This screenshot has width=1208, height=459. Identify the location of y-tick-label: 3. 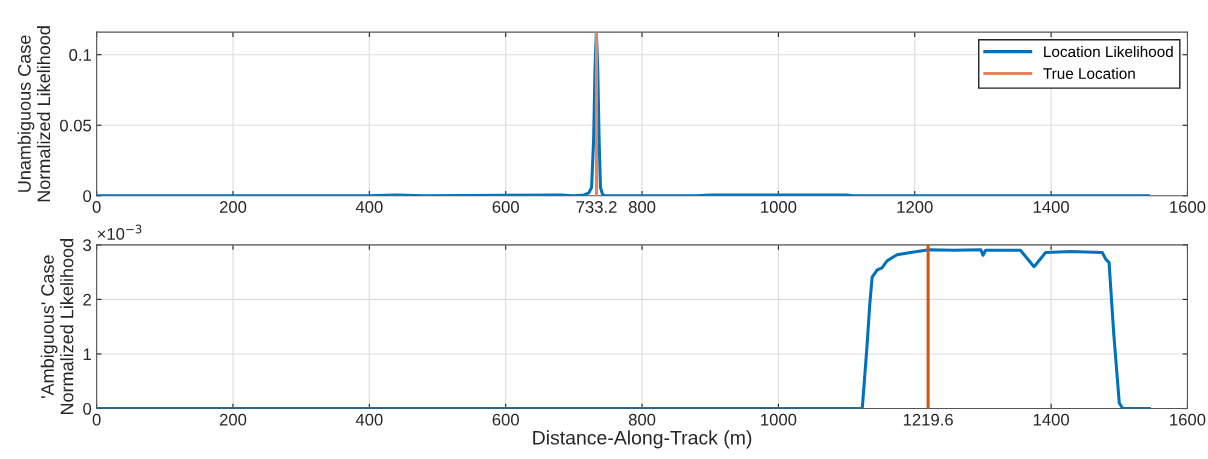
(87, 245).